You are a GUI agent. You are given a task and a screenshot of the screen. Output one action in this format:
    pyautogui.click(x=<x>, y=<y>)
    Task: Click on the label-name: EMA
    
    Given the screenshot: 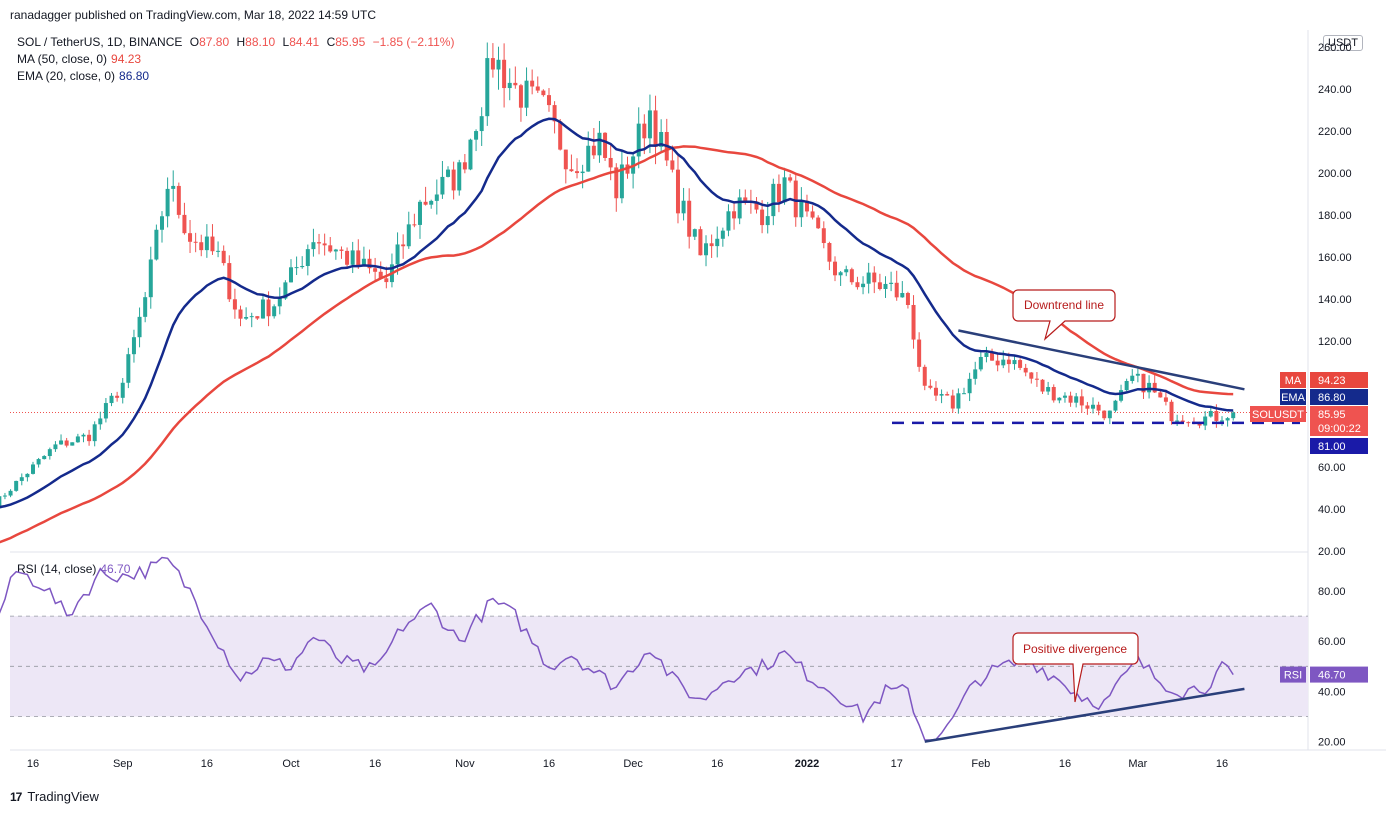 What is the action you would take?
    pyautogui.click(x=1293, y=398)
    